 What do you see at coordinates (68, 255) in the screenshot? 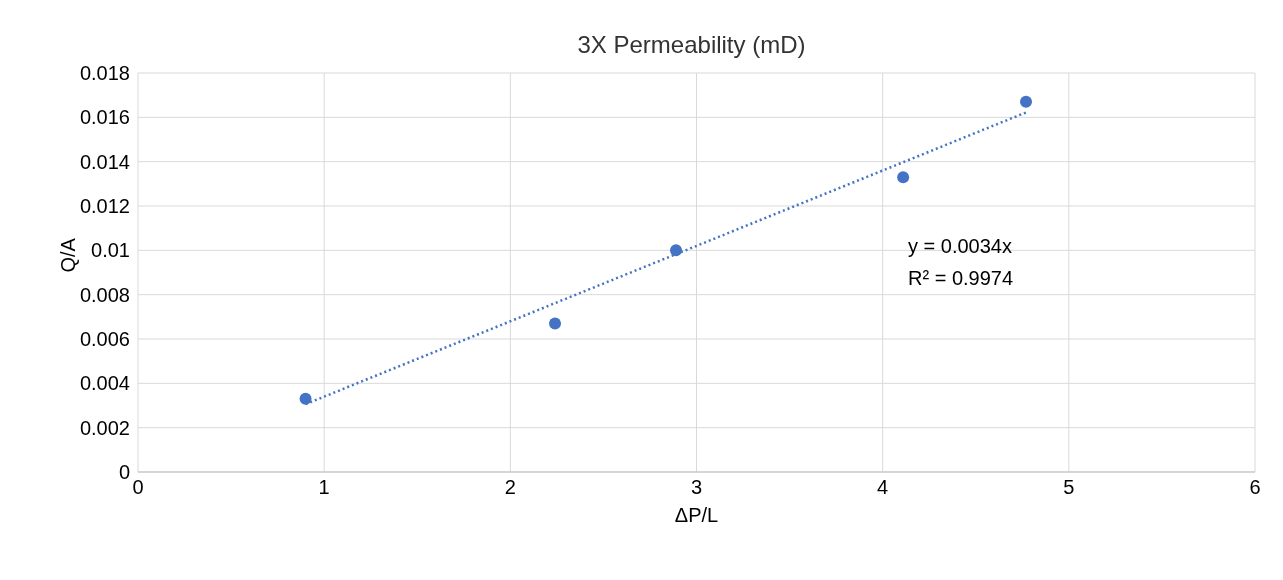
I see `y-axis-title: Q/A` at bounding box center [68, 255].